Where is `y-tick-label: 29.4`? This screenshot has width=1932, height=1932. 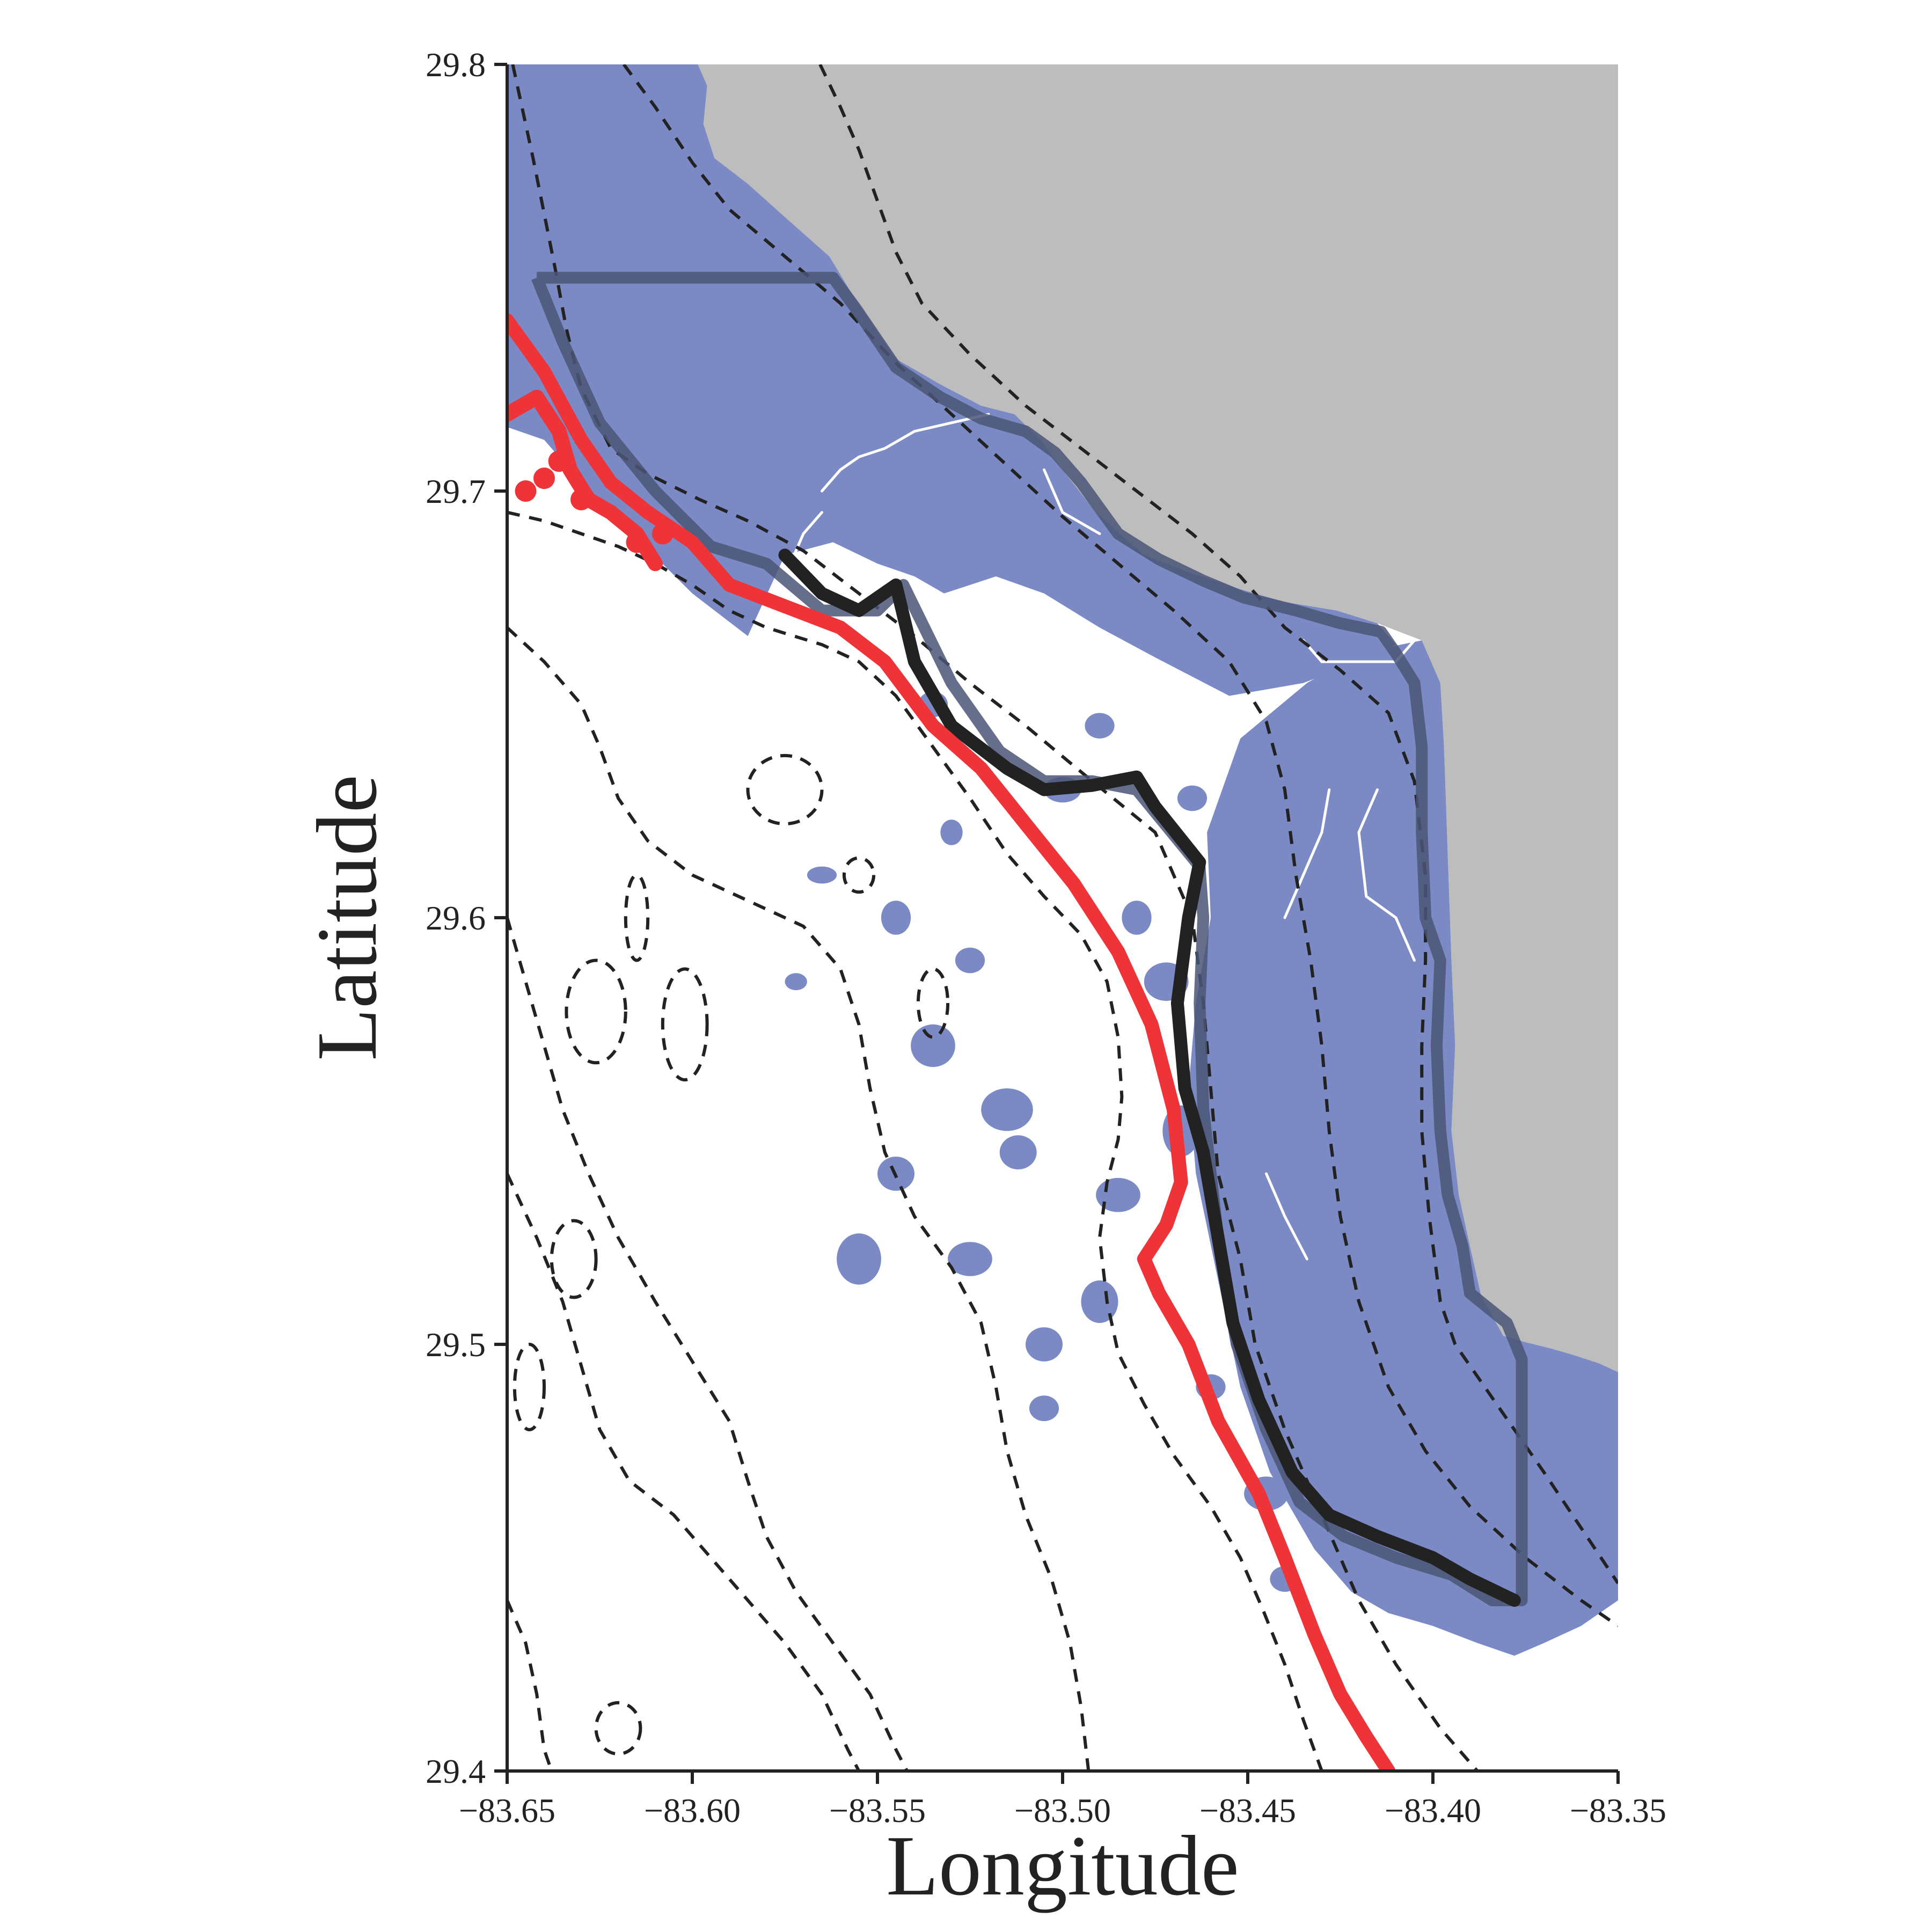 y-tick-label: 29.4 is located at coordinates (456, 1771).